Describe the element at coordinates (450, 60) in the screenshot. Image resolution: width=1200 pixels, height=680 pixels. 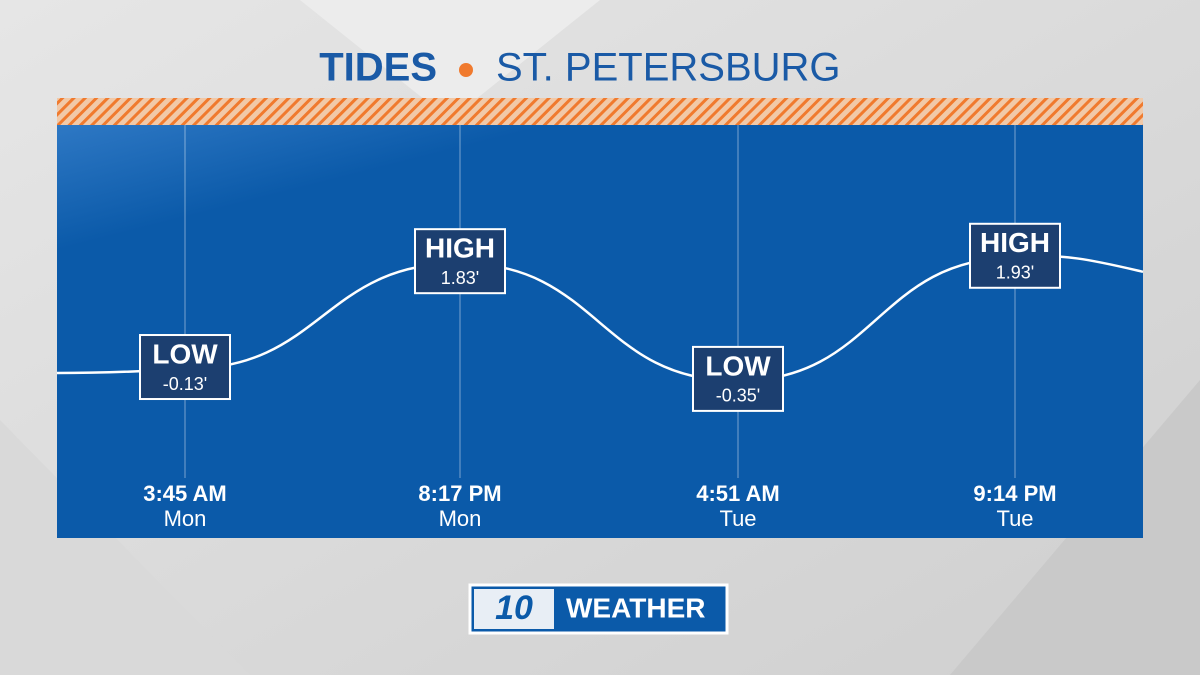
I see `bg-shape` at that location.